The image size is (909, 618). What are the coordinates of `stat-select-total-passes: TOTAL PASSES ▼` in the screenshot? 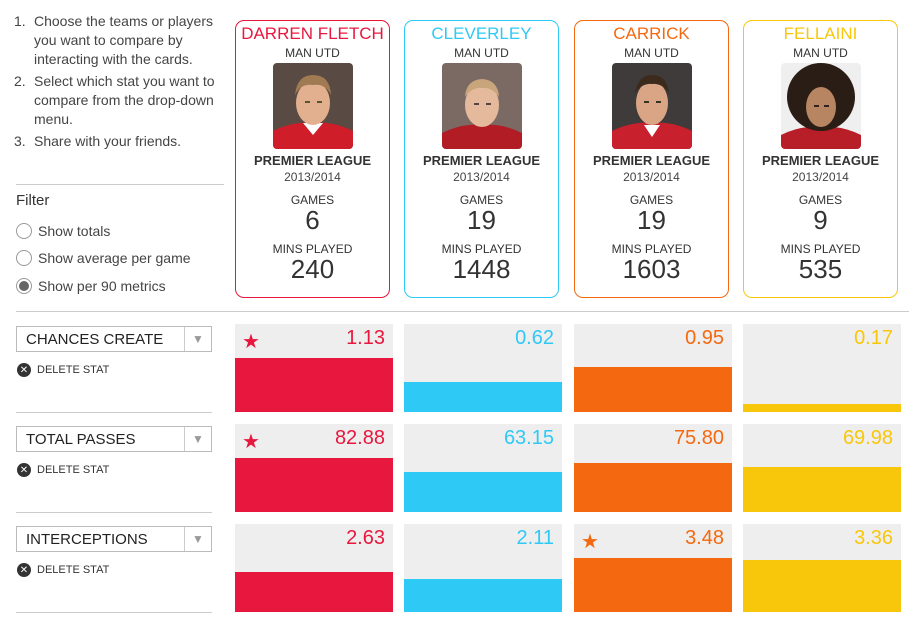 It's located at (114, 439).